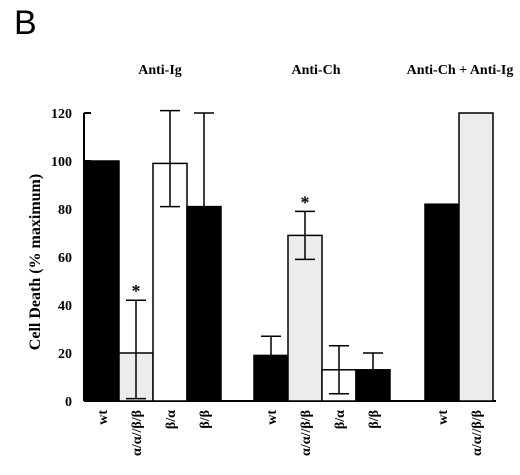 The image size is (520, 475). What do you see at coordinates (65, 258) in the screenshot?
I see `y-tick-label: 60` at bounding box center [65, 258].